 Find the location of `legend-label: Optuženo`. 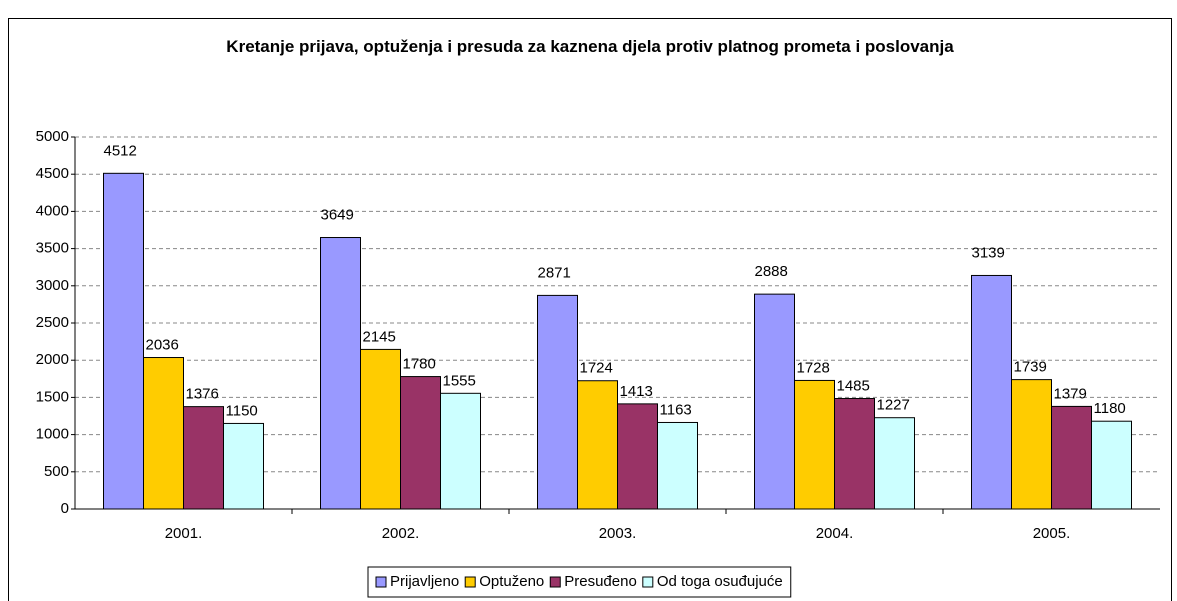

legend-label: Optuženo is located at coordinates (511, 581).